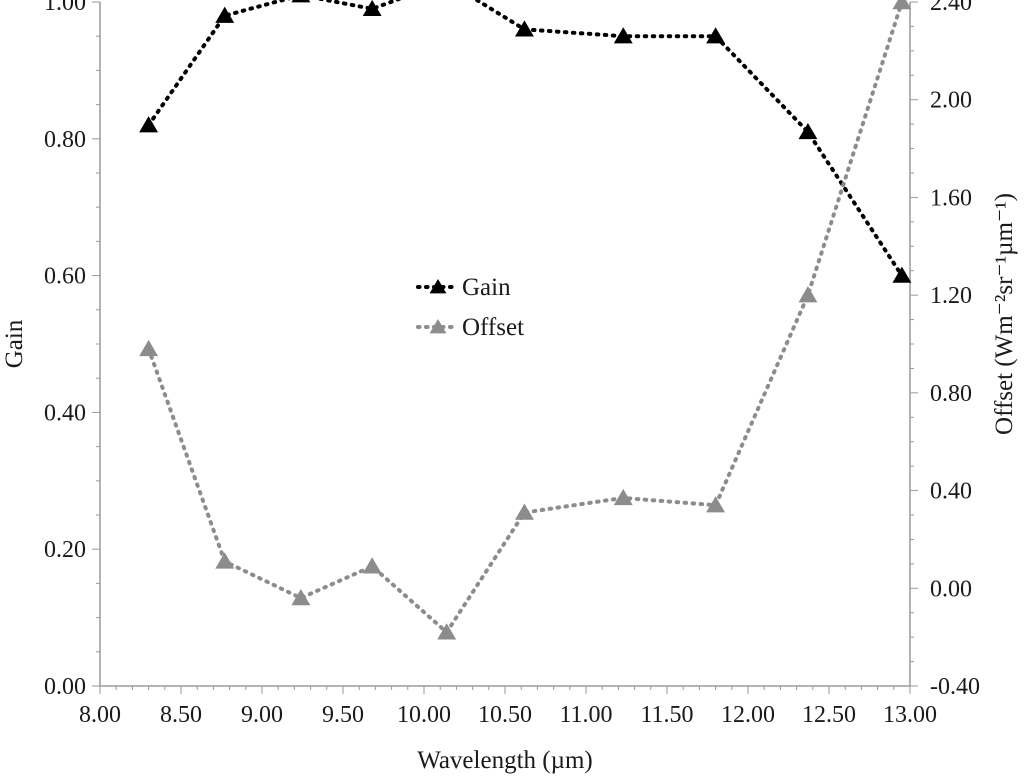  I want to click on x-tick-label: 10.50, so click(505, 715).